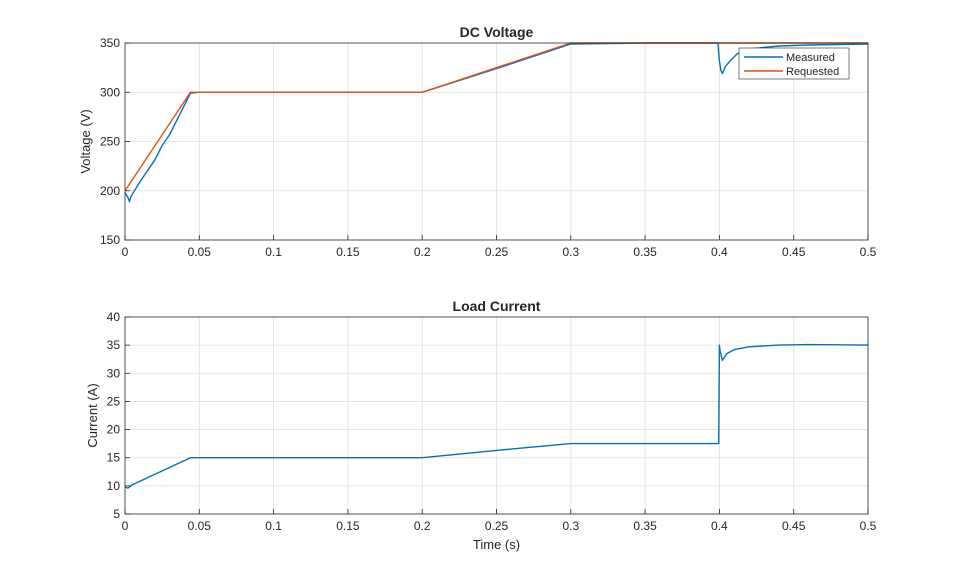  Describe the element at coordinates (110, 240) in the screenshot. I see `voltage-ytick-label: 150` at that location.